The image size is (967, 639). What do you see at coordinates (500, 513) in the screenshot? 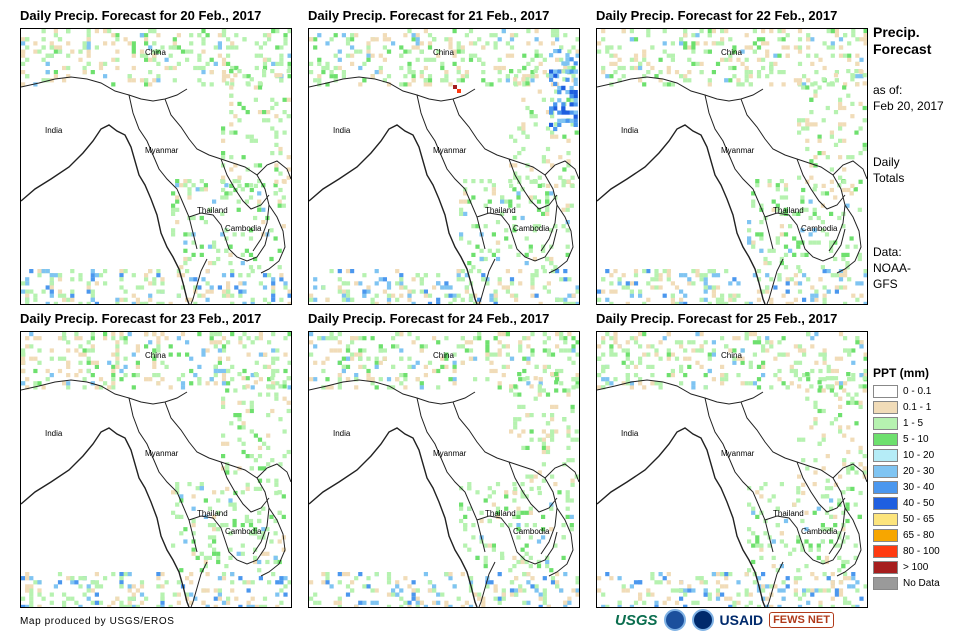
I see `country-label-thailand: Thailand` at bounding box center [500, 513].